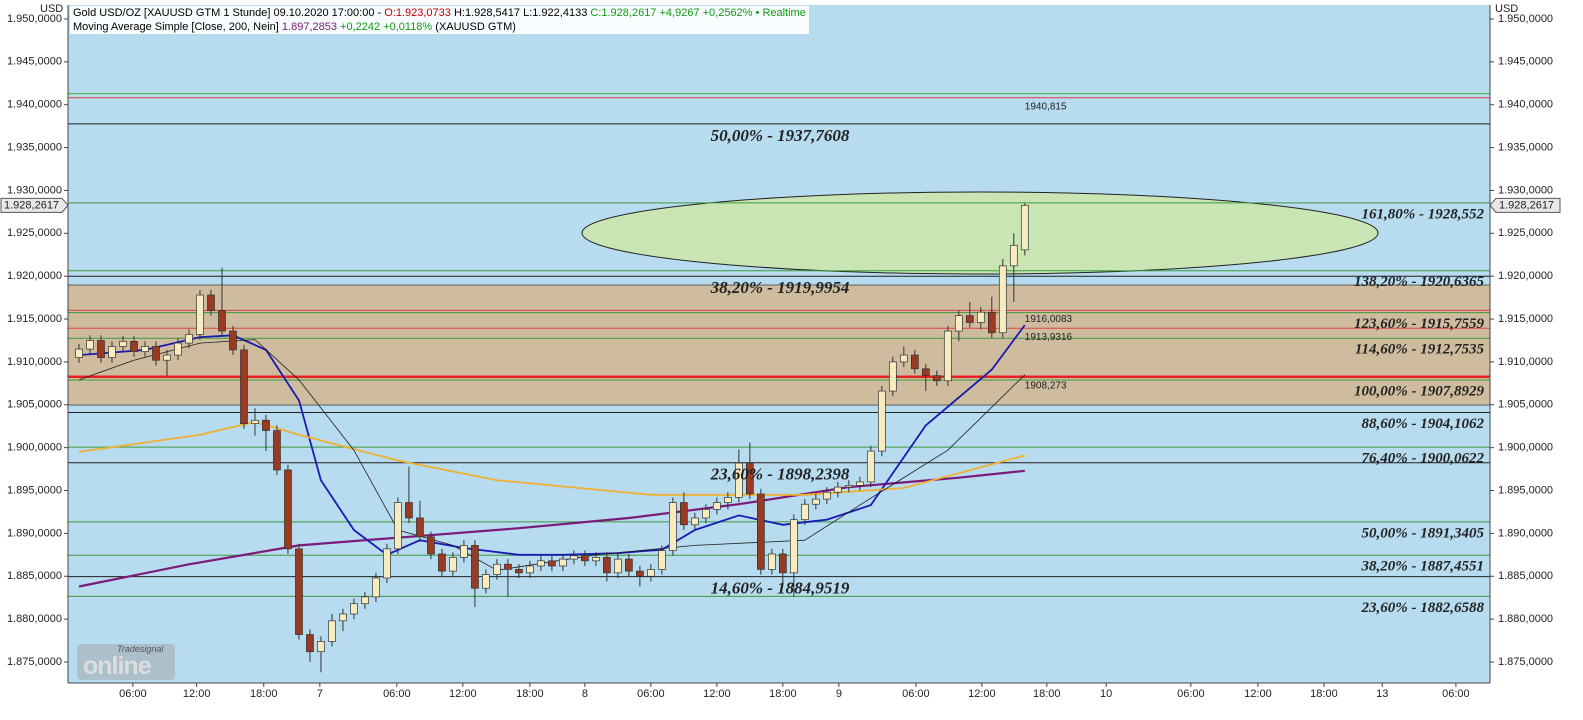  I want to click on high-value: H:1.928,5417, so click(487, 13).